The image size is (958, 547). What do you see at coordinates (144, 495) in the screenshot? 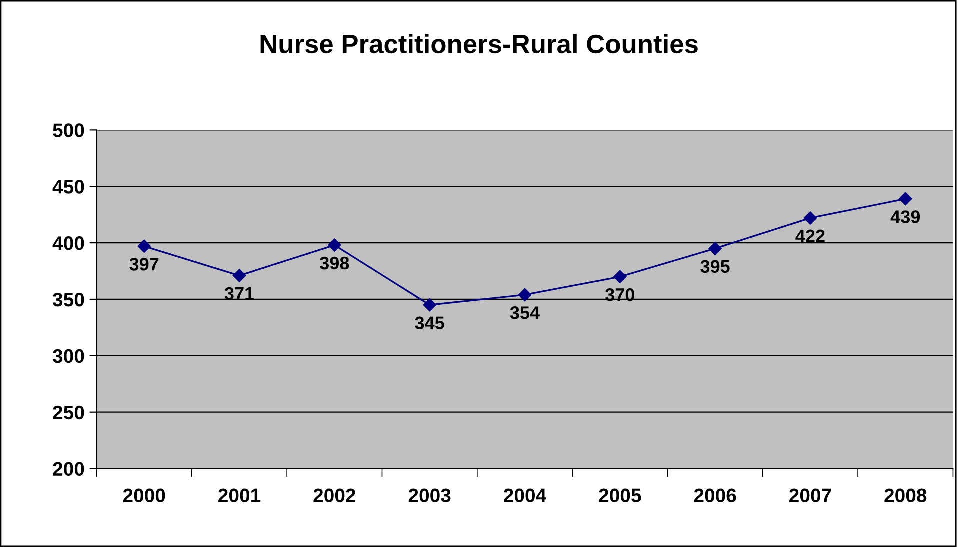
I see `x-tick-label: 2000` at bounding box center [144, 495].